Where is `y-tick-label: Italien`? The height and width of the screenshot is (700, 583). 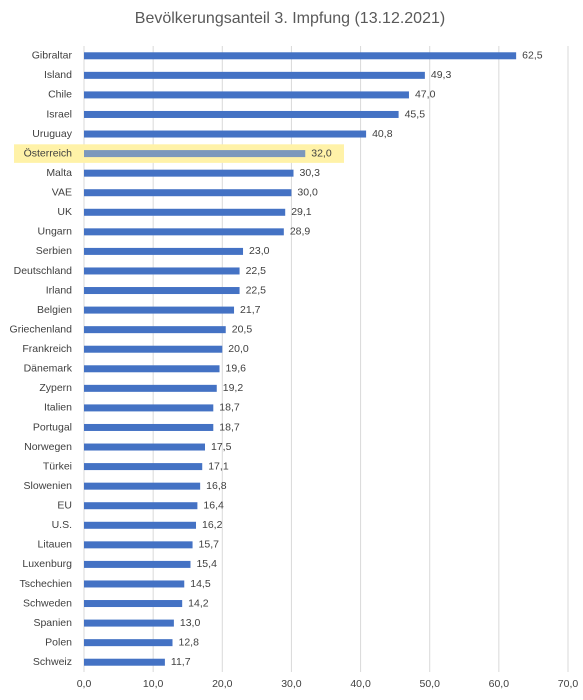
y-tick-label: Italien is located at coordinates (58, 408).